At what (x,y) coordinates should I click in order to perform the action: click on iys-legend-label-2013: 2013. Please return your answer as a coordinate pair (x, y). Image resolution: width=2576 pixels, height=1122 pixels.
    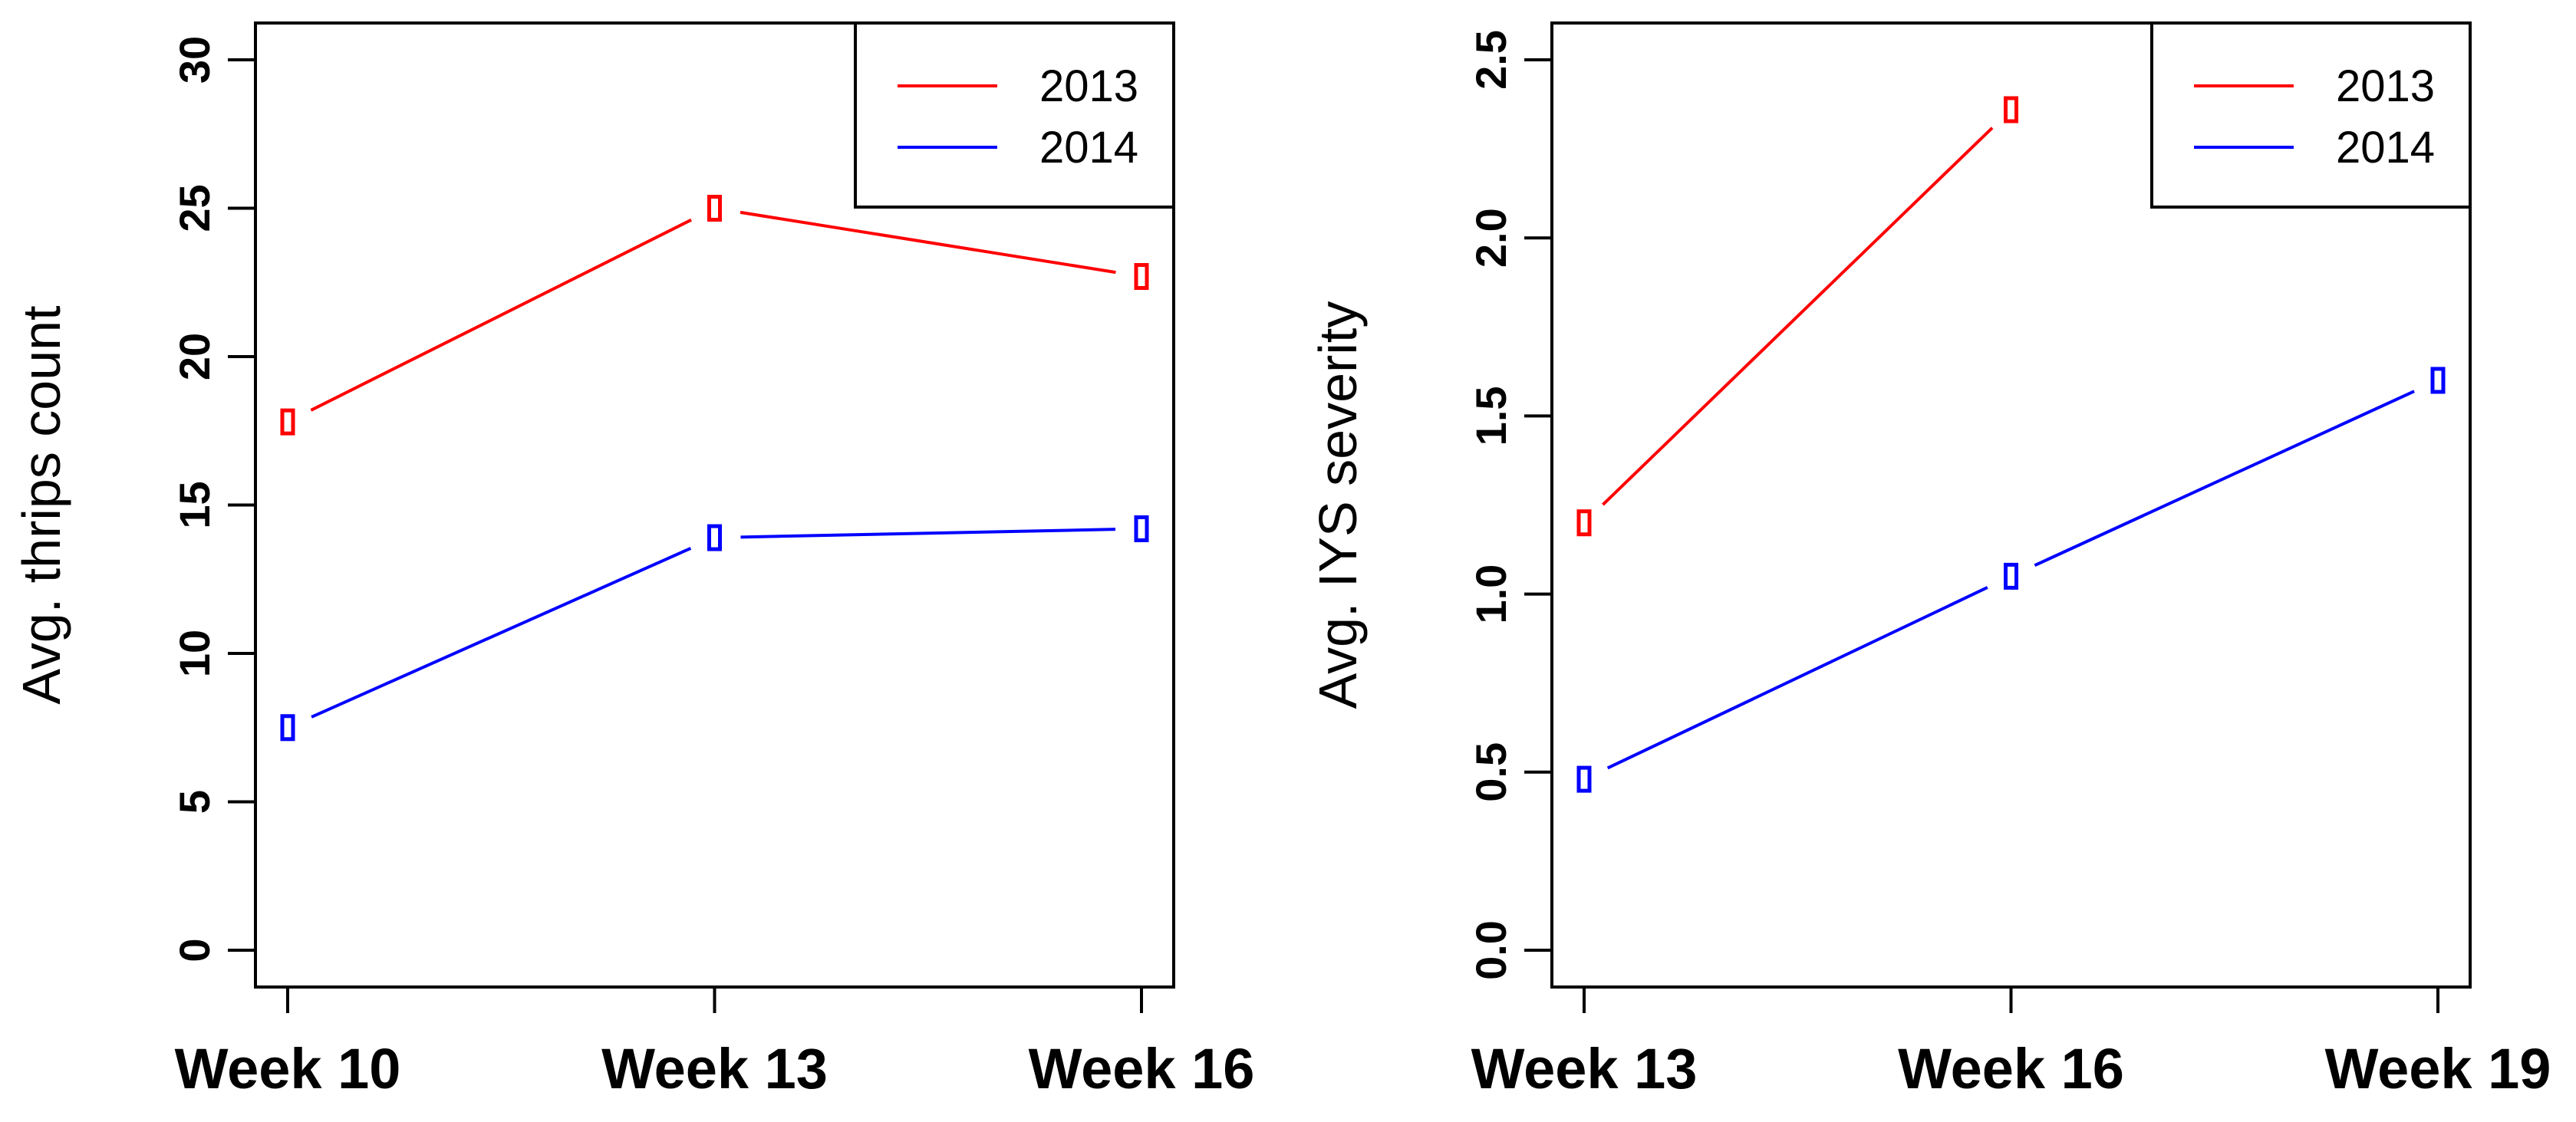
    Looking at the image, I should click on (2385, 86).